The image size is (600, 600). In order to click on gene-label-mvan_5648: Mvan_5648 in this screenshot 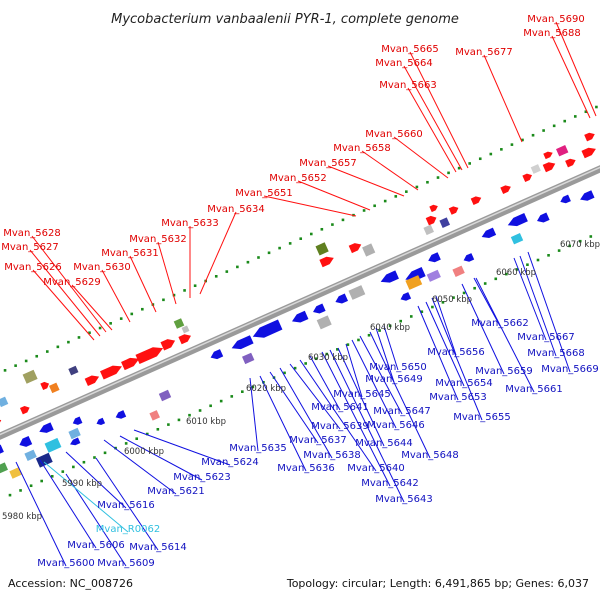, I will do `click(429, 455)`.